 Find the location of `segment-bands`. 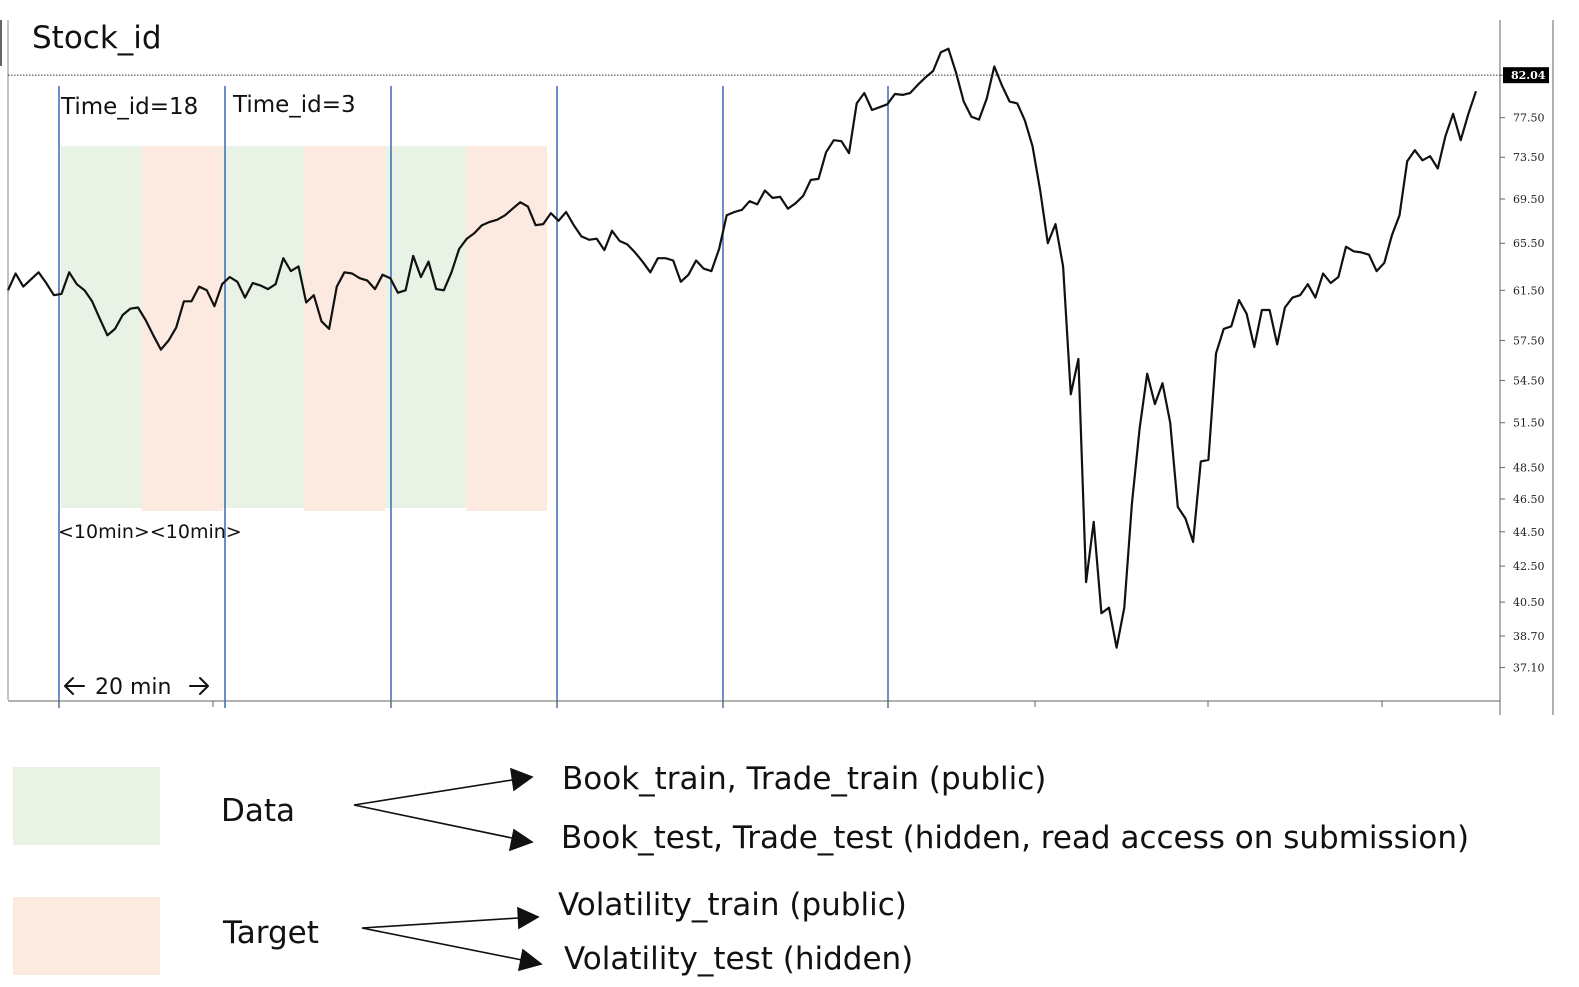

segment-bands is located at coordinates (304, 328).